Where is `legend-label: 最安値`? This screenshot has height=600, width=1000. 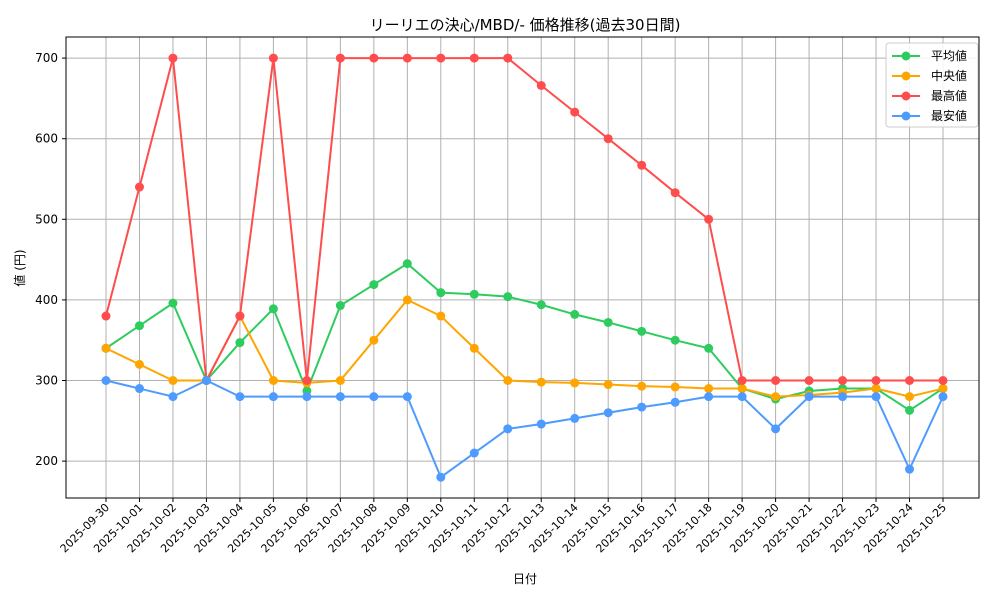
legend-label: 最安値 is located at coordinates (949, 115).